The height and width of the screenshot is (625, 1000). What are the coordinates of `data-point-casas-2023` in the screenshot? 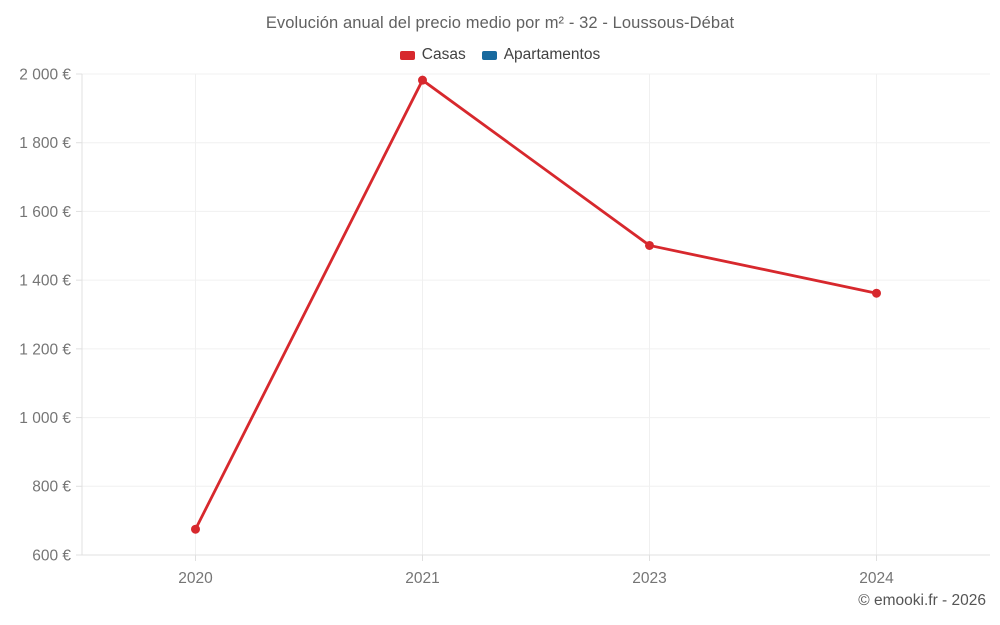 It's located at (649, 245).